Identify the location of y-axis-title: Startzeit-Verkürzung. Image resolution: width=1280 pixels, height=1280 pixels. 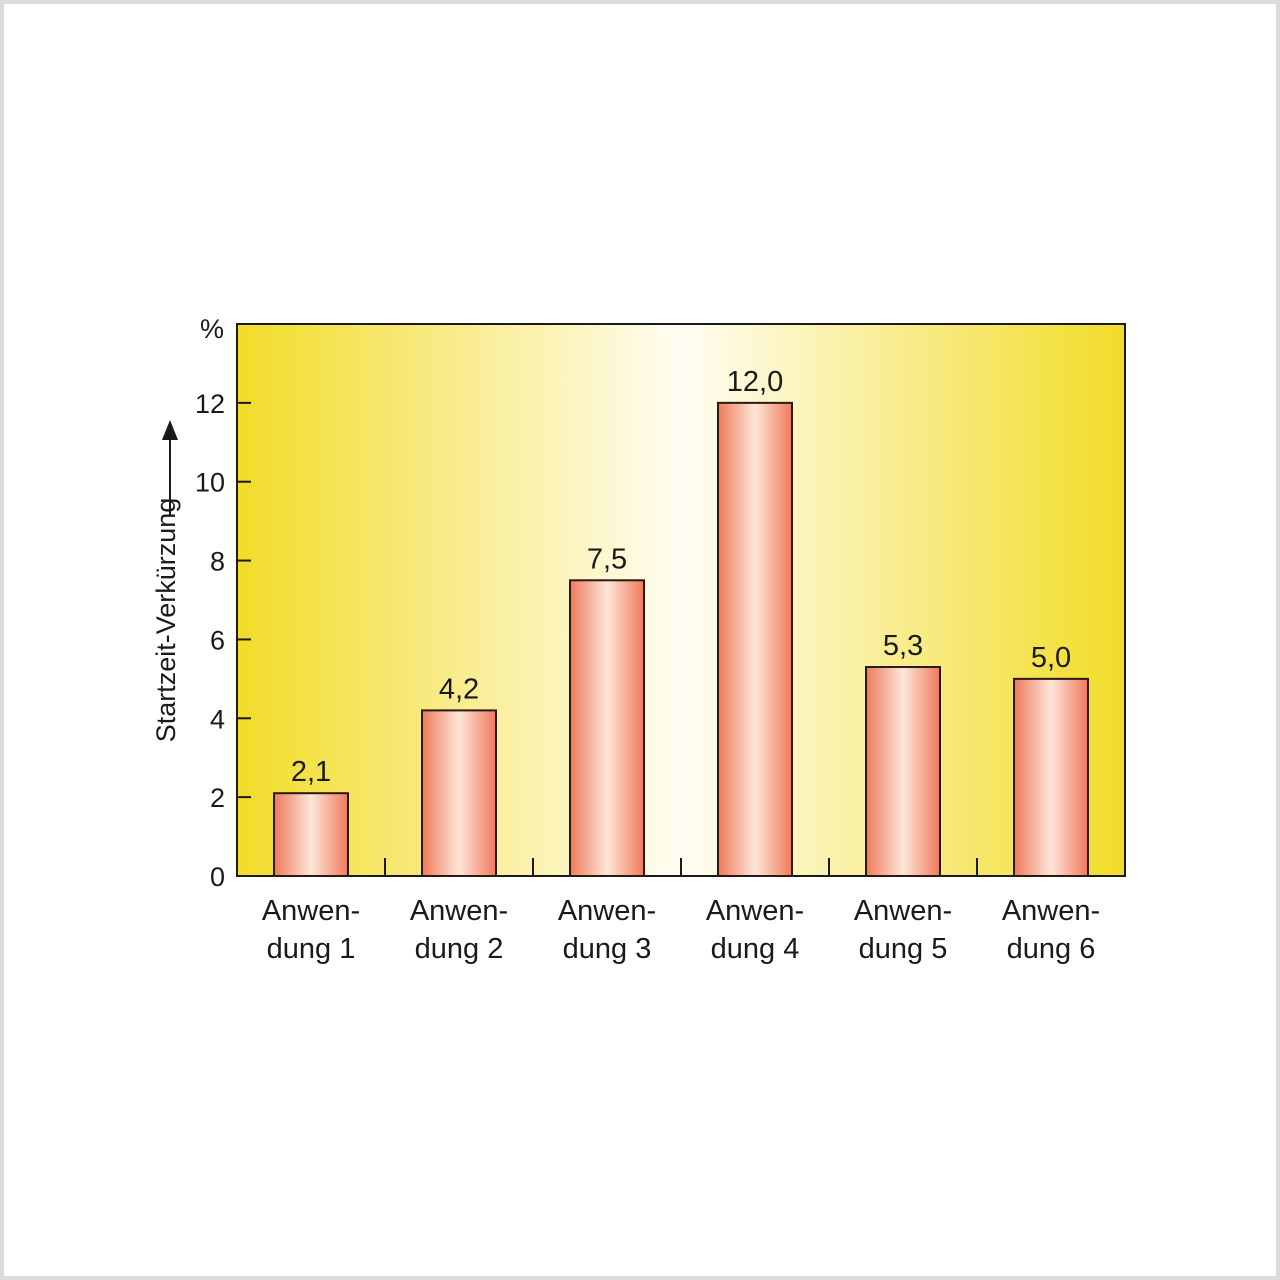
(166, 620).